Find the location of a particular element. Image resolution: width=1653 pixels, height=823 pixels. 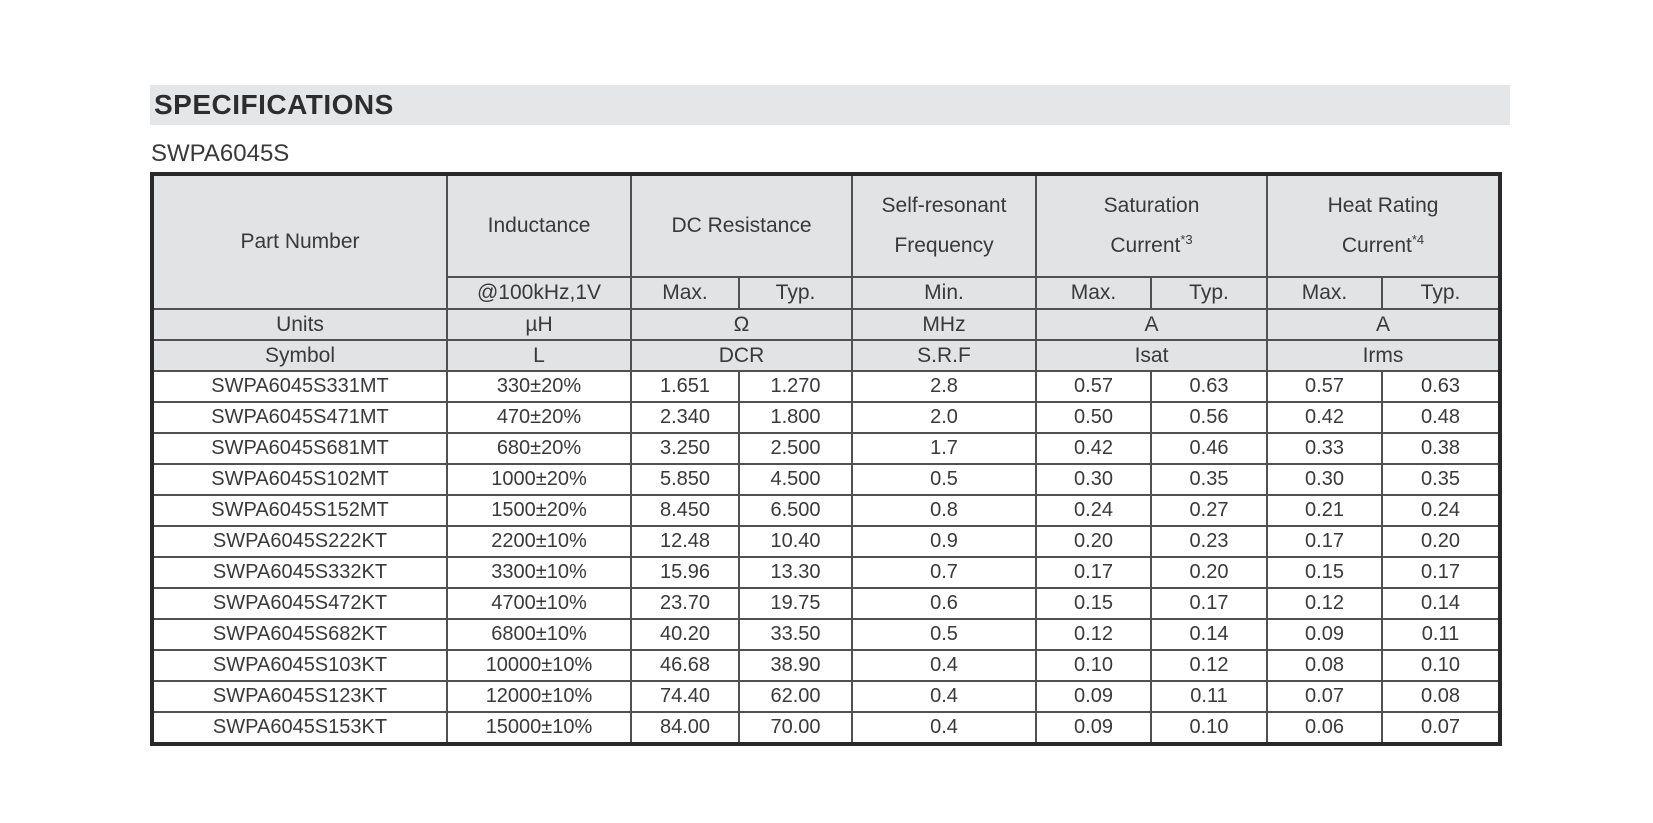

cell-isat-max: 0.50 is located at coordinates (1093, 417).